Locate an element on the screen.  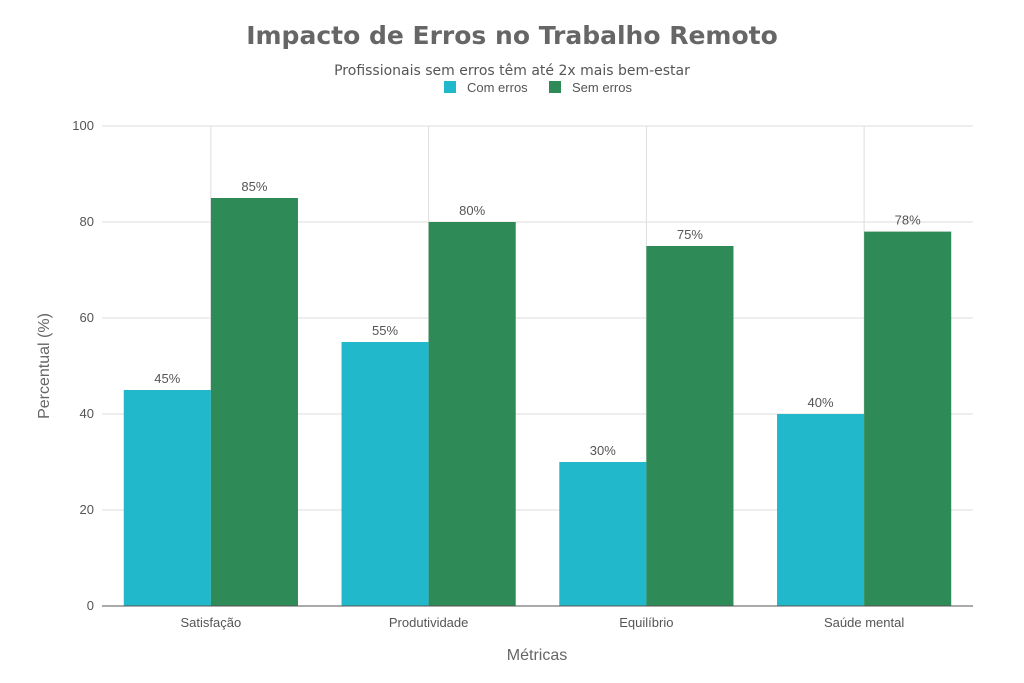
y-tick-label: 80 is located at coordinates (87, 221).